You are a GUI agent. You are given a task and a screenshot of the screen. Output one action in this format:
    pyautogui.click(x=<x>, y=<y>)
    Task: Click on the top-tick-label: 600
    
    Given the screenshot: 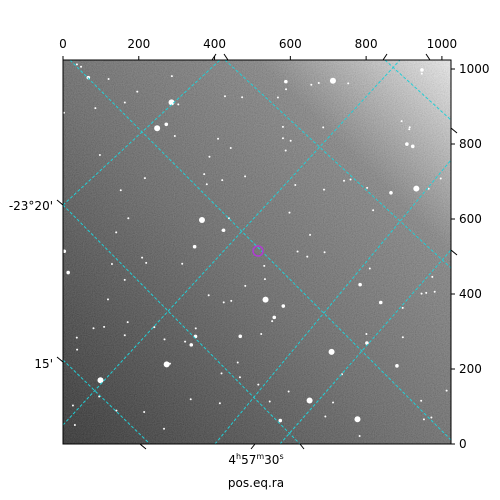 What is the action you would take?
    pyautogui.click(x=290, y=44)
    